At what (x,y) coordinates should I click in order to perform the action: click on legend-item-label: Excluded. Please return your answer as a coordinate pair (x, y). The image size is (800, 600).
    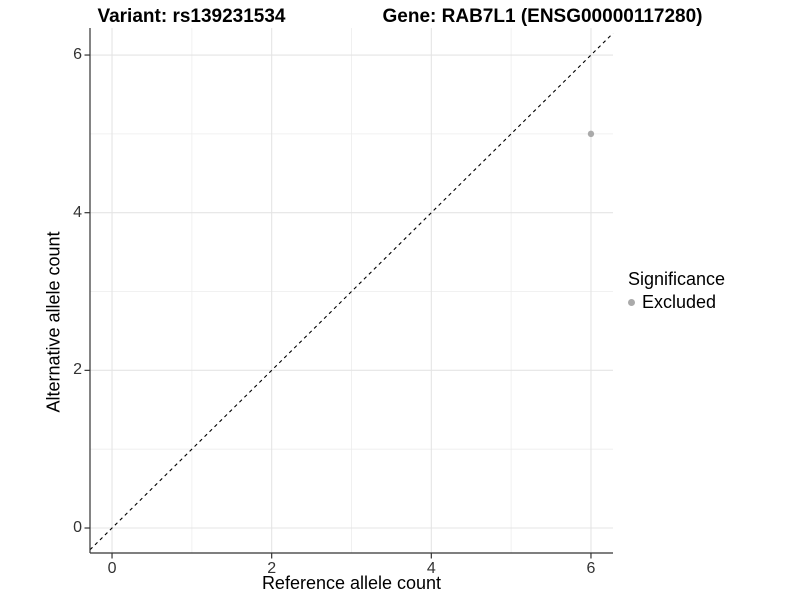
    Looking at the image, I should click on (679, 302).